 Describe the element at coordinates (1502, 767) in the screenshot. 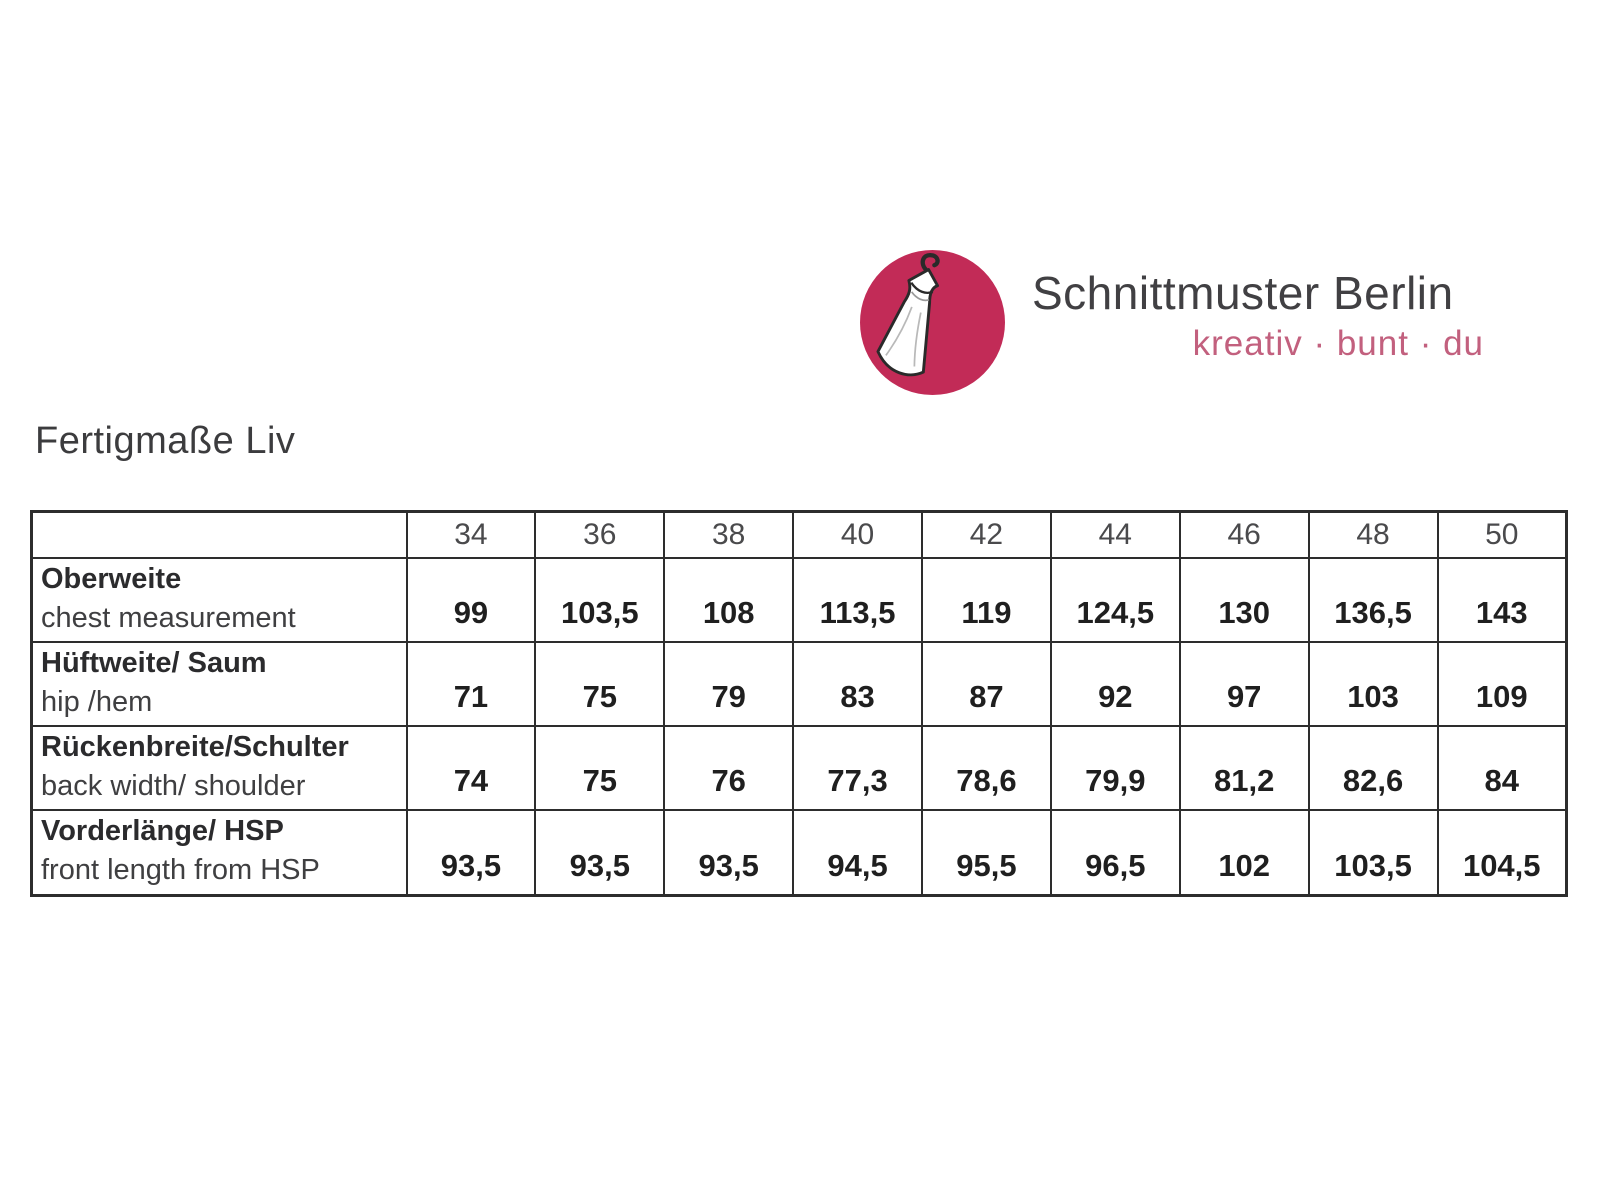

I see `value-cell: 84` at that location.